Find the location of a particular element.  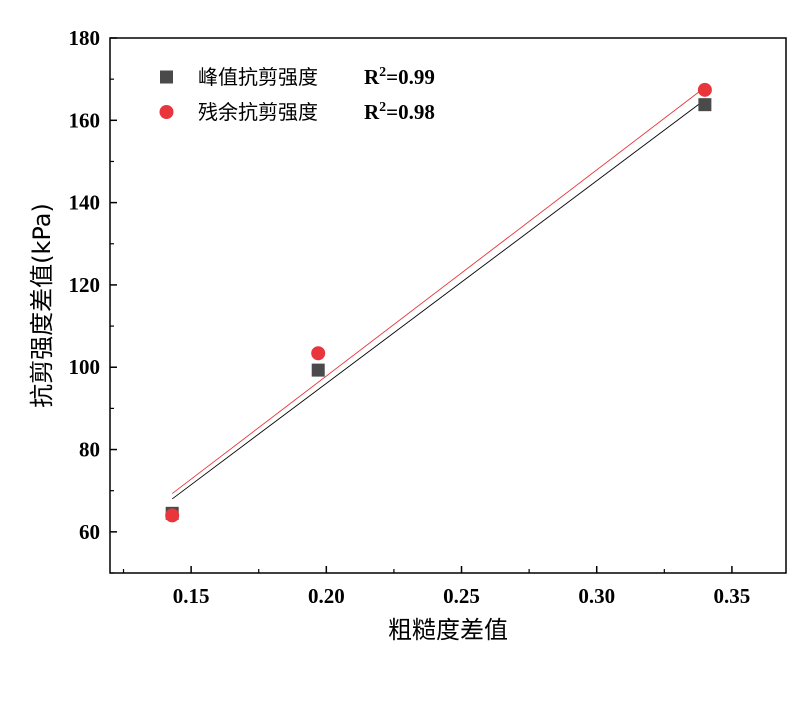

x-axis-title: 粗糙度差值 is located at coordinates (448, 630).